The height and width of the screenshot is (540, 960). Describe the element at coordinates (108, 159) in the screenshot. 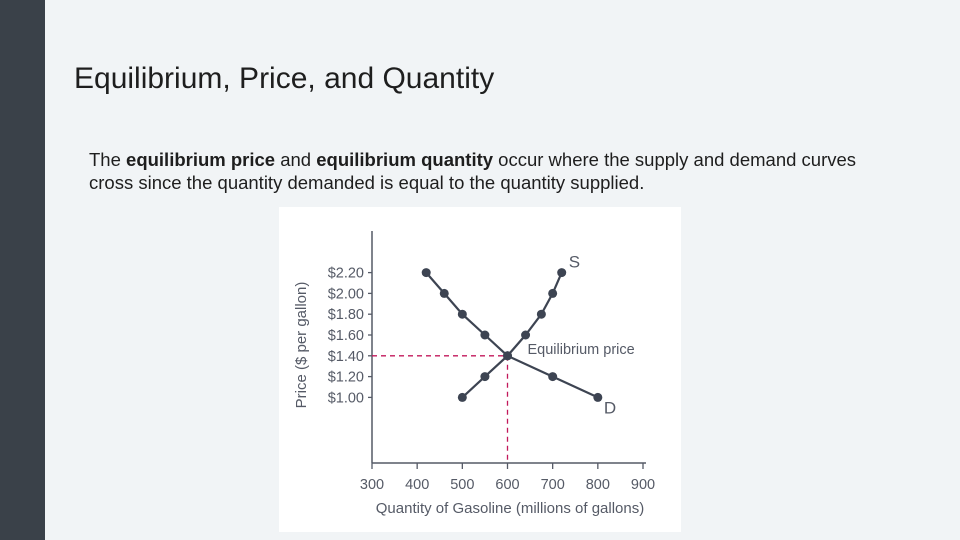

I see `body-text-1: The` at that location.